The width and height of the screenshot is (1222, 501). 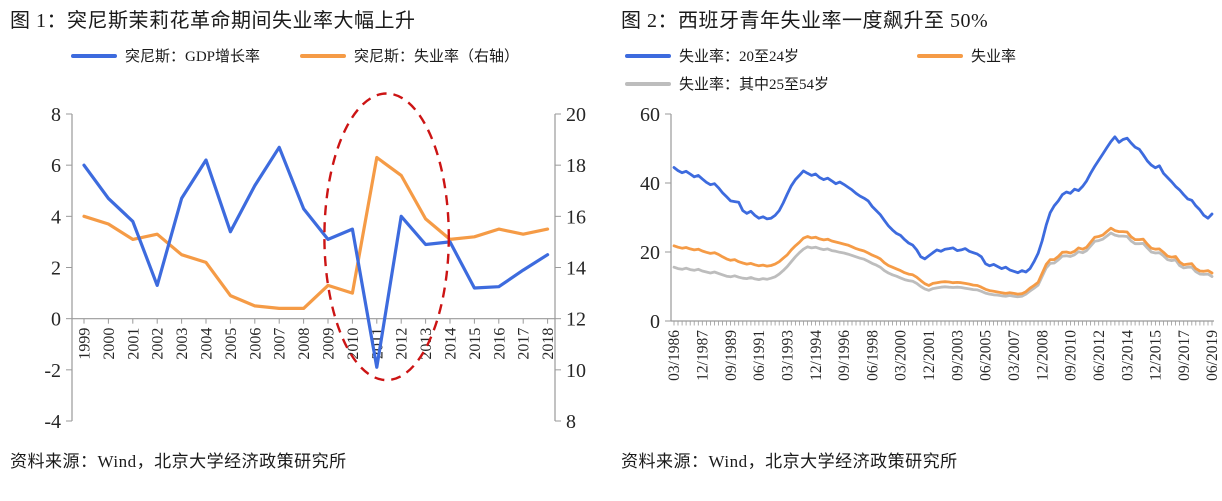 I want to click on total-line-swatch, so click(x=940, y=55).